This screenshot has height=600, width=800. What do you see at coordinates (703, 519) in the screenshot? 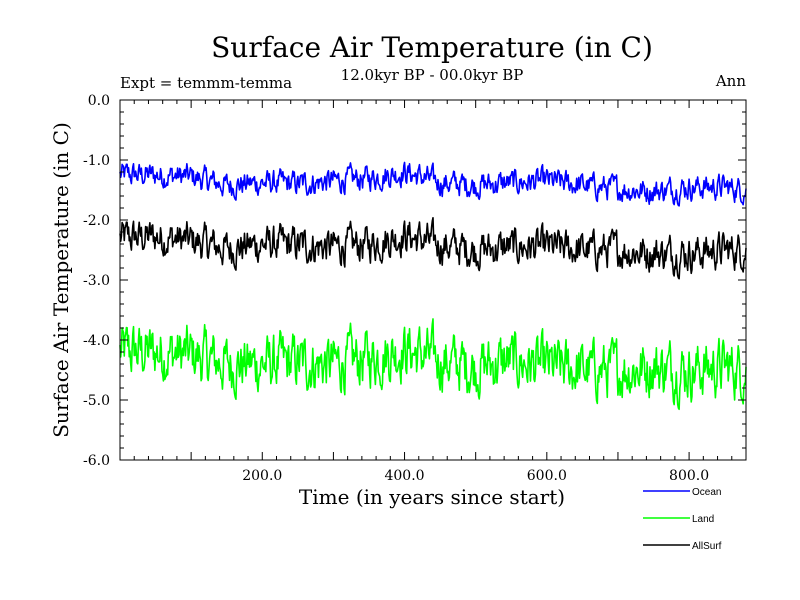
I see `legend-label-land: Land` at bounding box center [703, 519].